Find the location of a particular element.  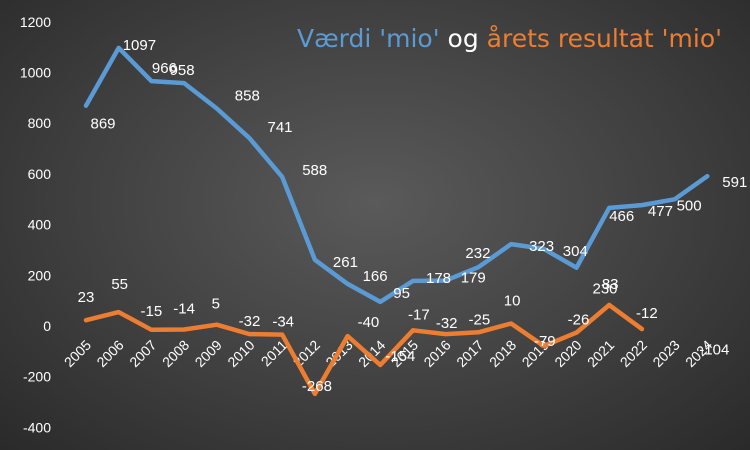

x-tick-label: 2014 is located at coordinates (371, 353).